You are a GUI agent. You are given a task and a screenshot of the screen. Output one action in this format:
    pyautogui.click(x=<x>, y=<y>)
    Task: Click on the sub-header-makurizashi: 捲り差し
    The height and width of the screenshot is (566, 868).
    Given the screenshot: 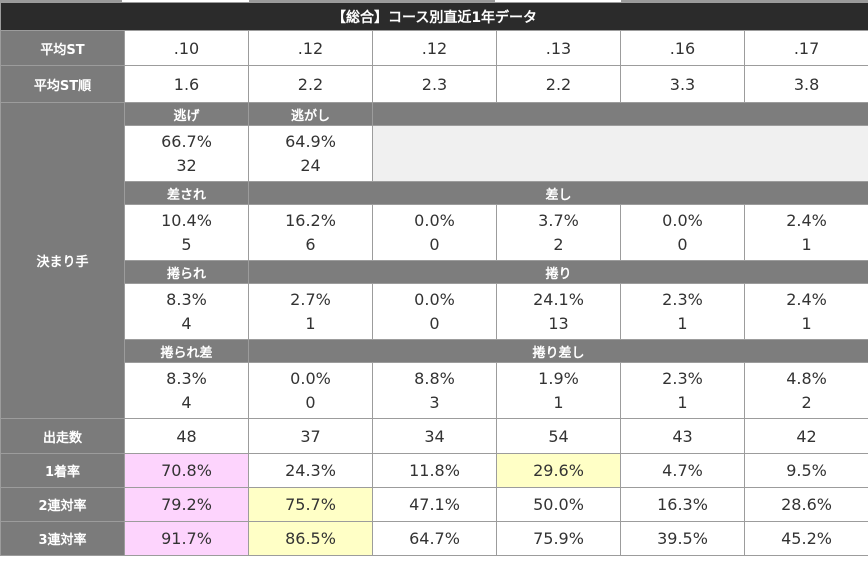 What is the action you would take?
    pyautogui.click(x=557, y=351)
    